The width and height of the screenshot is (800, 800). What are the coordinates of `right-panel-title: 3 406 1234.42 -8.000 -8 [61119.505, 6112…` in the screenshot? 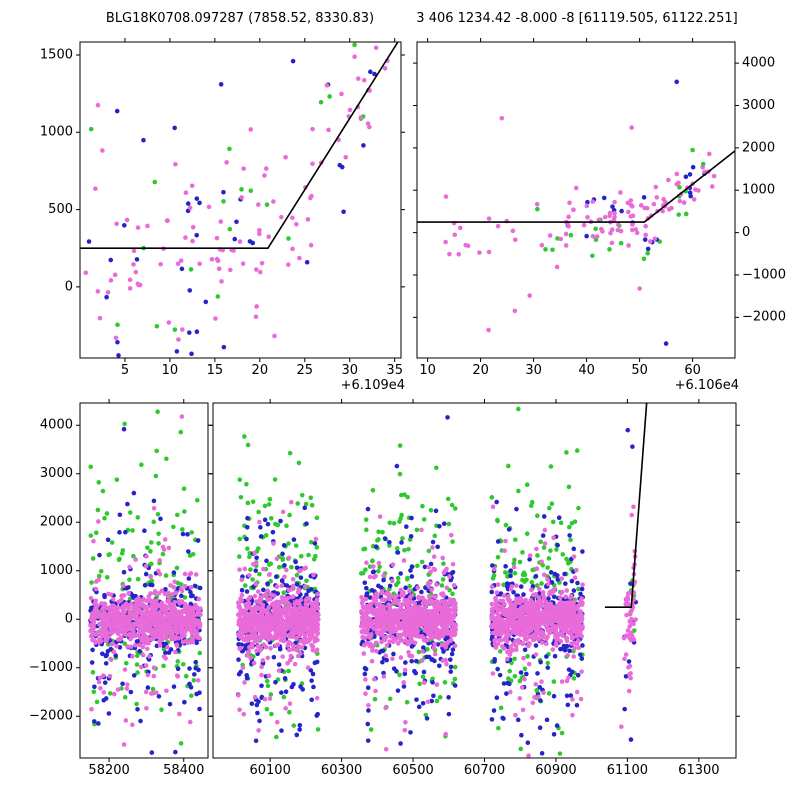 It's located at (577, 18).